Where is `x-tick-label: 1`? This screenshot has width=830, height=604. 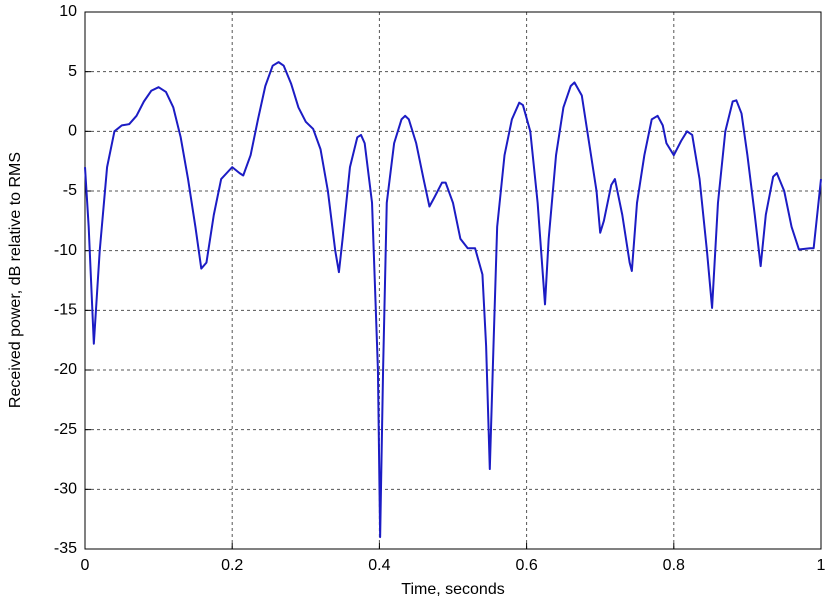
x-tick-label: 1 is located at coordinates (821, 565).